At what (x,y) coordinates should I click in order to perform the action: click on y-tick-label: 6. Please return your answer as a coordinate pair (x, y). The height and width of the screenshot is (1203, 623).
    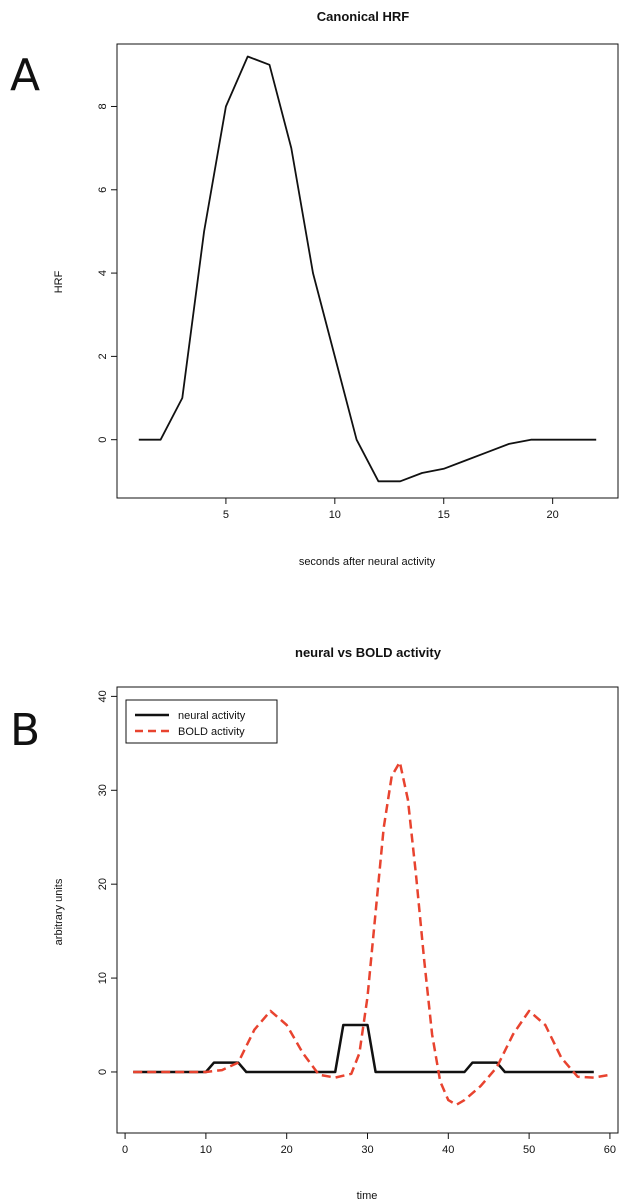
    Looking at the image, I should click on (103, 190).